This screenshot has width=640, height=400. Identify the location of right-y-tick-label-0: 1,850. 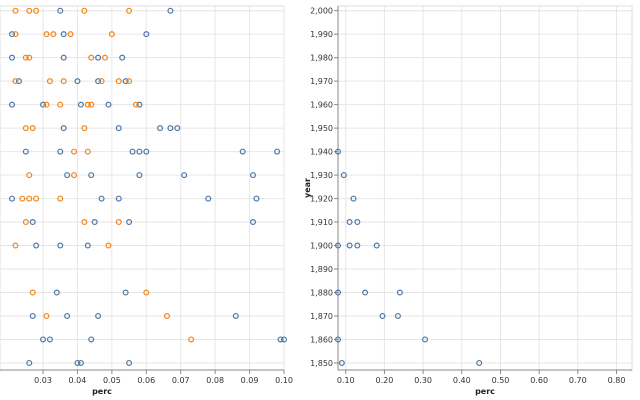
(321, 363).